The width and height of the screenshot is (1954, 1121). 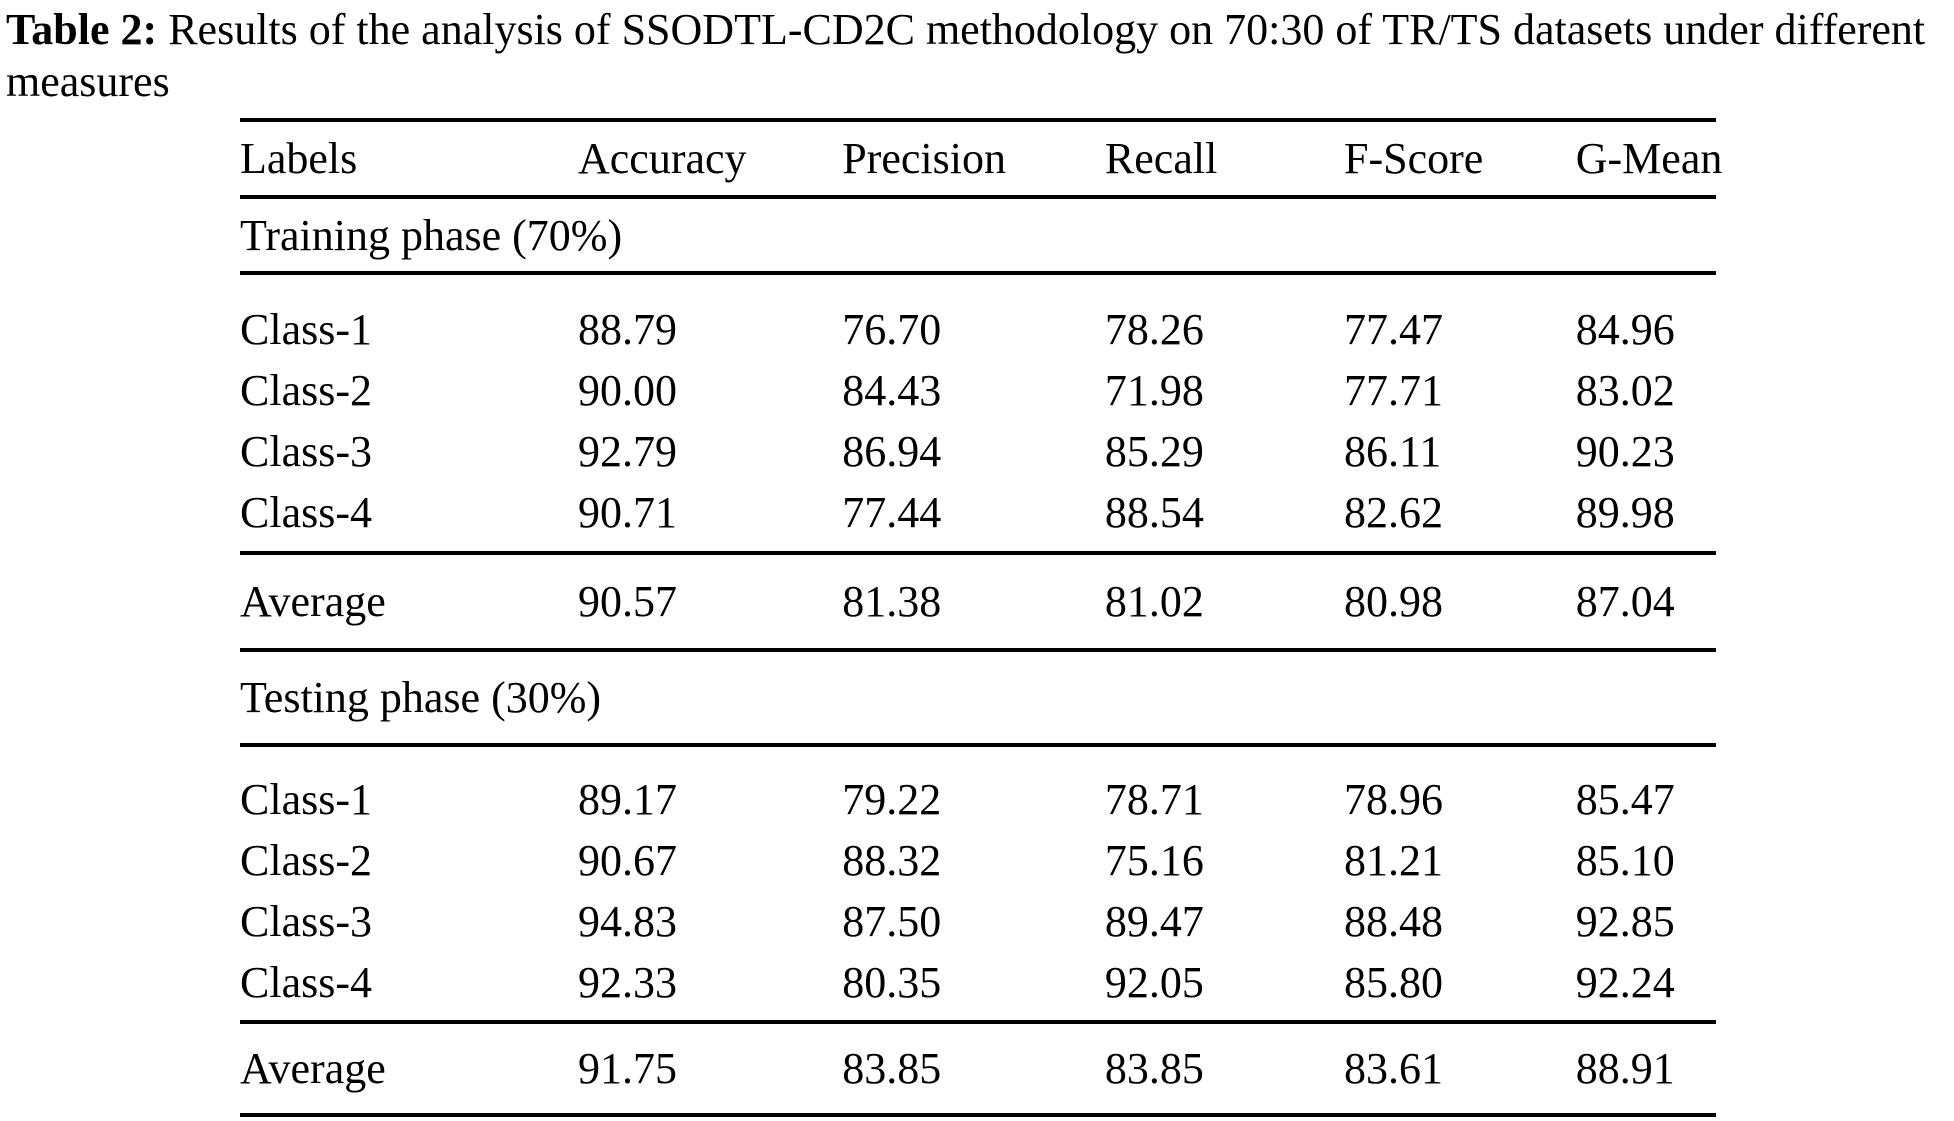 What do you see at coordinates (1625, 390) in the screenshot?
I see `cell-value: 83.02` at bounding box center [1625, 390].